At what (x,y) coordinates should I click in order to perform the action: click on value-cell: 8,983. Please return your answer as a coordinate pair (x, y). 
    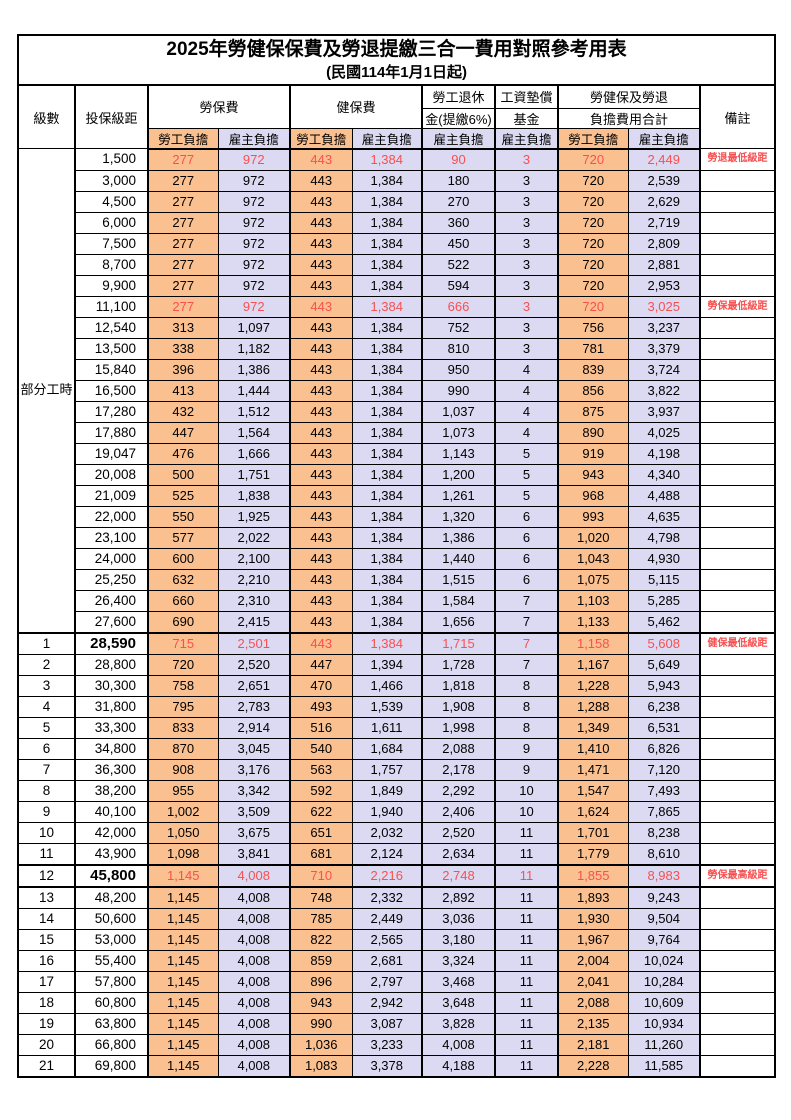
    Looking at the image, I should click on (664, 875).